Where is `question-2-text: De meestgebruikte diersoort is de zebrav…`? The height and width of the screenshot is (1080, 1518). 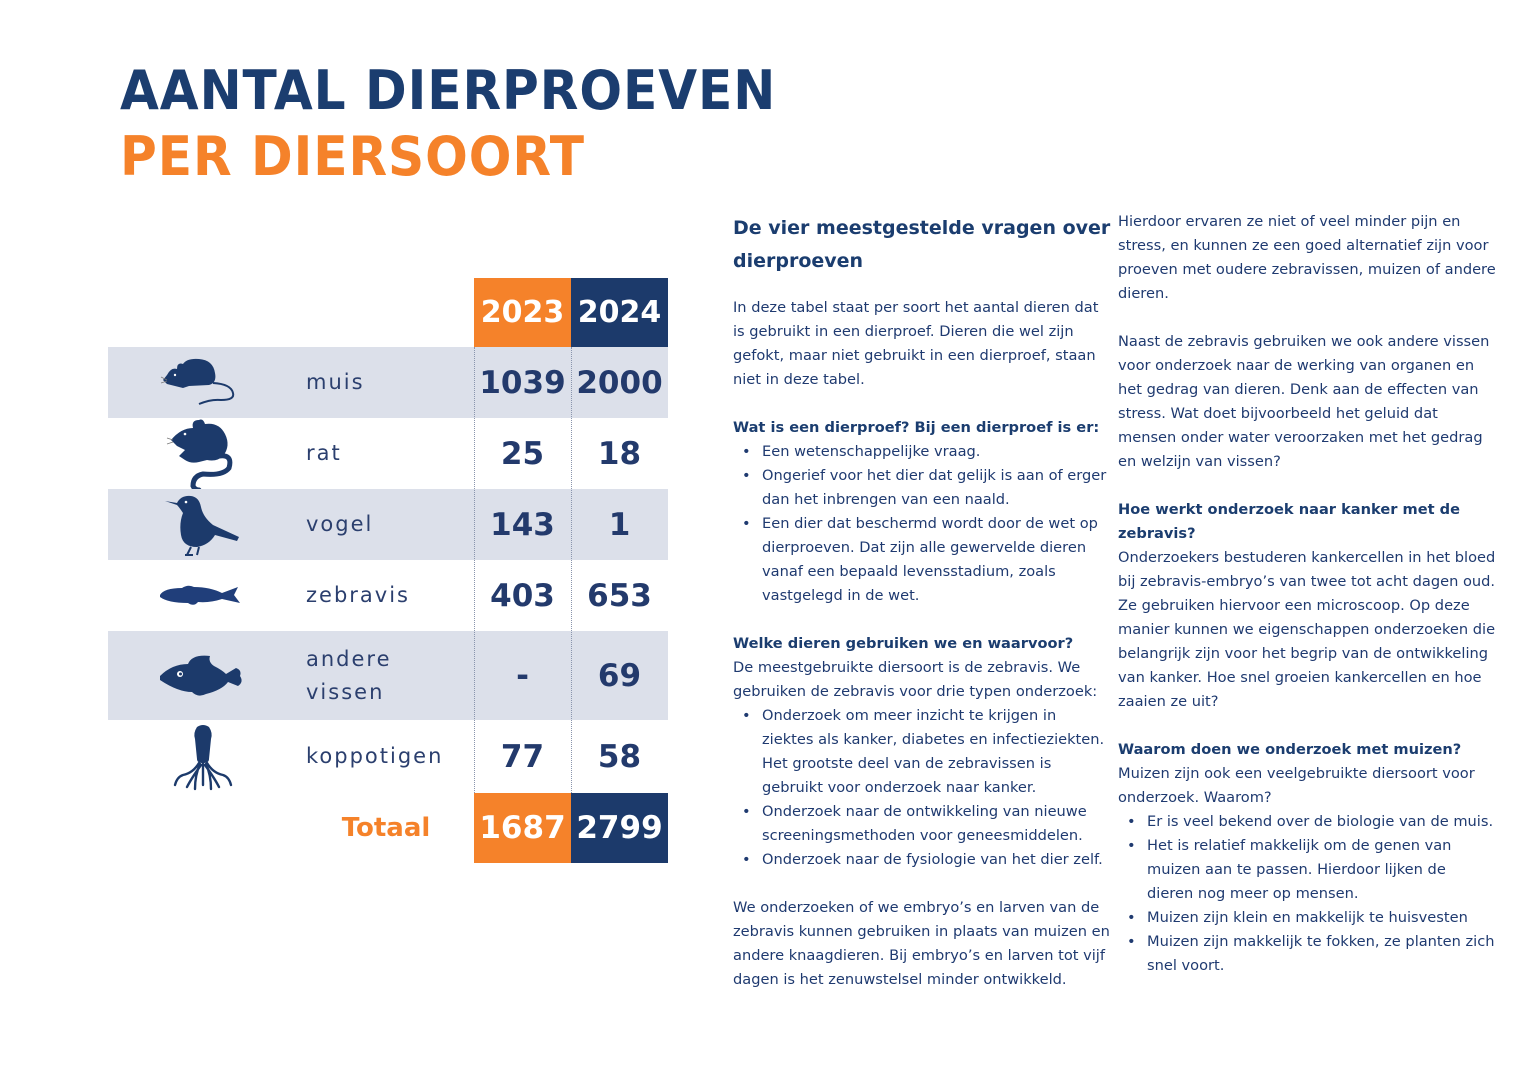
question-2-text: De meestgebruikte diersoort is de zebrav… is located at coordinates (915, 679).